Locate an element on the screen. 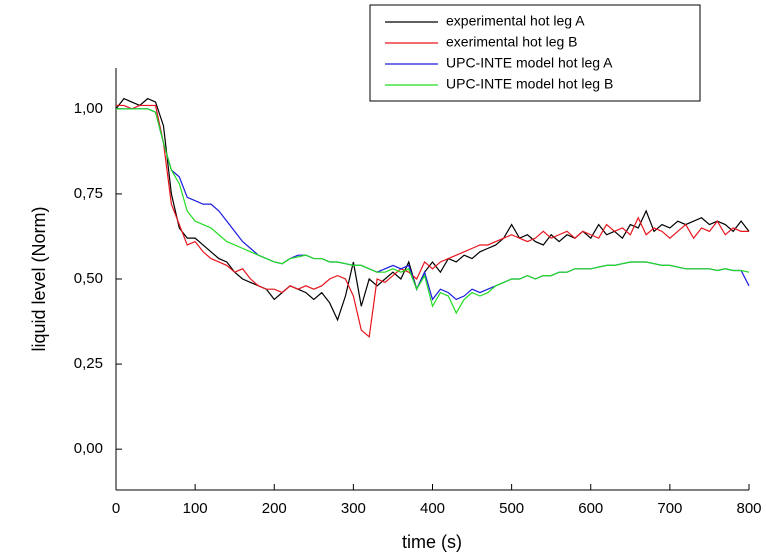 The image size is (766, 556). y-tick-label: 1,00 is located at coordinates (88, 108).